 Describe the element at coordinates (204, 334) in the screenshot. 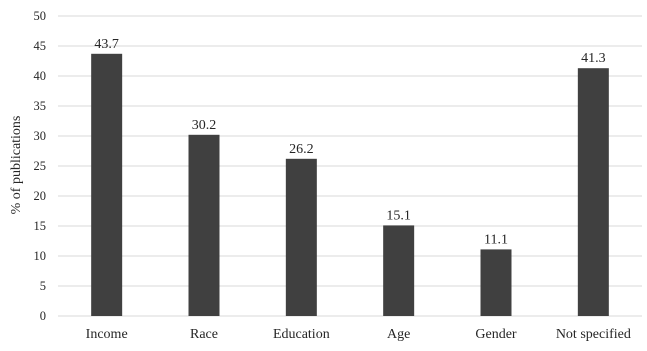

I see `x-category-label: Race` at that location.